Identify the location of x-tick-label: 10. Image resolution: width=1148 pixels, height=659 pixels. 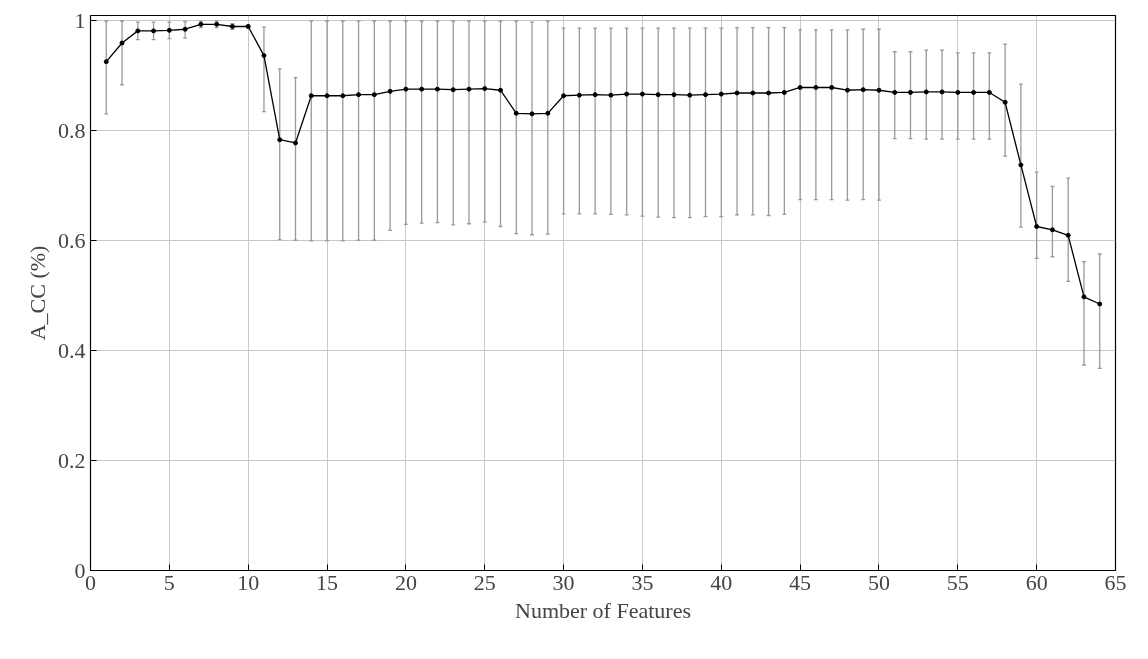
(248, 582).